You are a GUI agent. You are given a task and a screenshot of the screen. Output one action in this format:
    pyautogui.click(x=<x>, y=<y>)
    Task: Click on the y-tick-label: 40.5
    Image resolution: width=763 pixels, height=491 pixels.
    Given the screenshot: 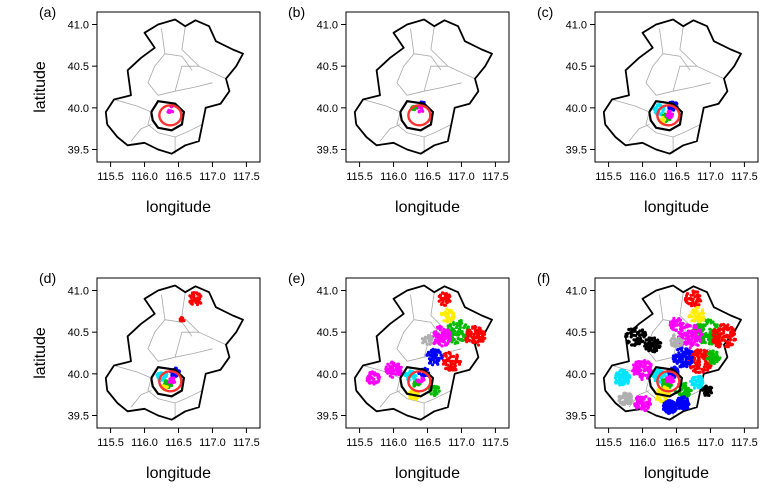 What is the action you would take?
    pyautogui.click(x=327, y=67)
    